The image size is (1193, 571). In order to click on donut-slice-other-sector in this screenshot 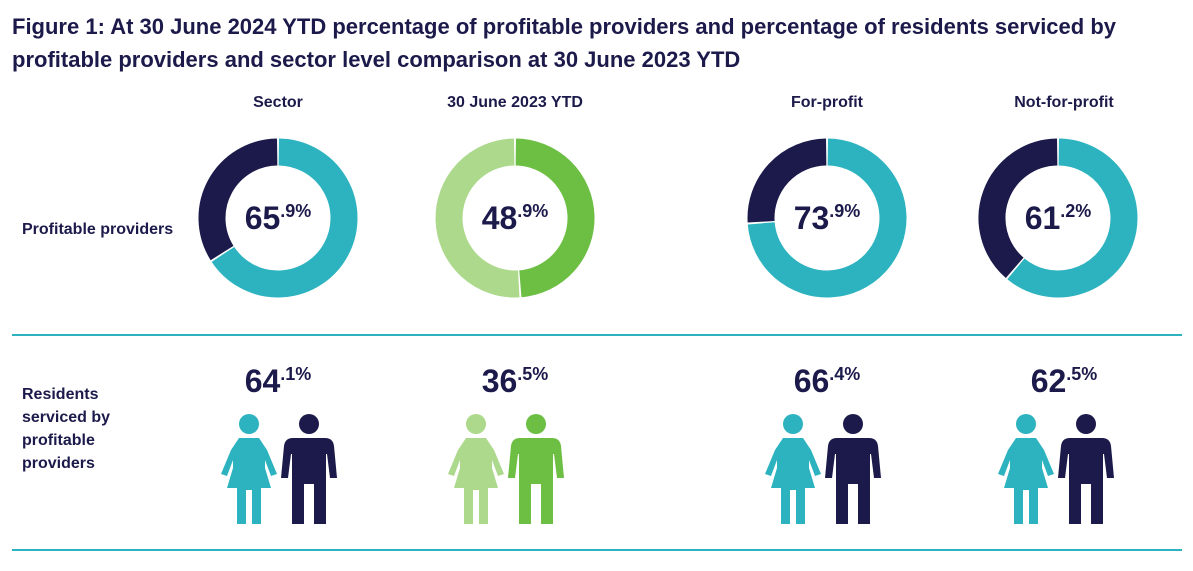, I will do `click(238, 199)`.